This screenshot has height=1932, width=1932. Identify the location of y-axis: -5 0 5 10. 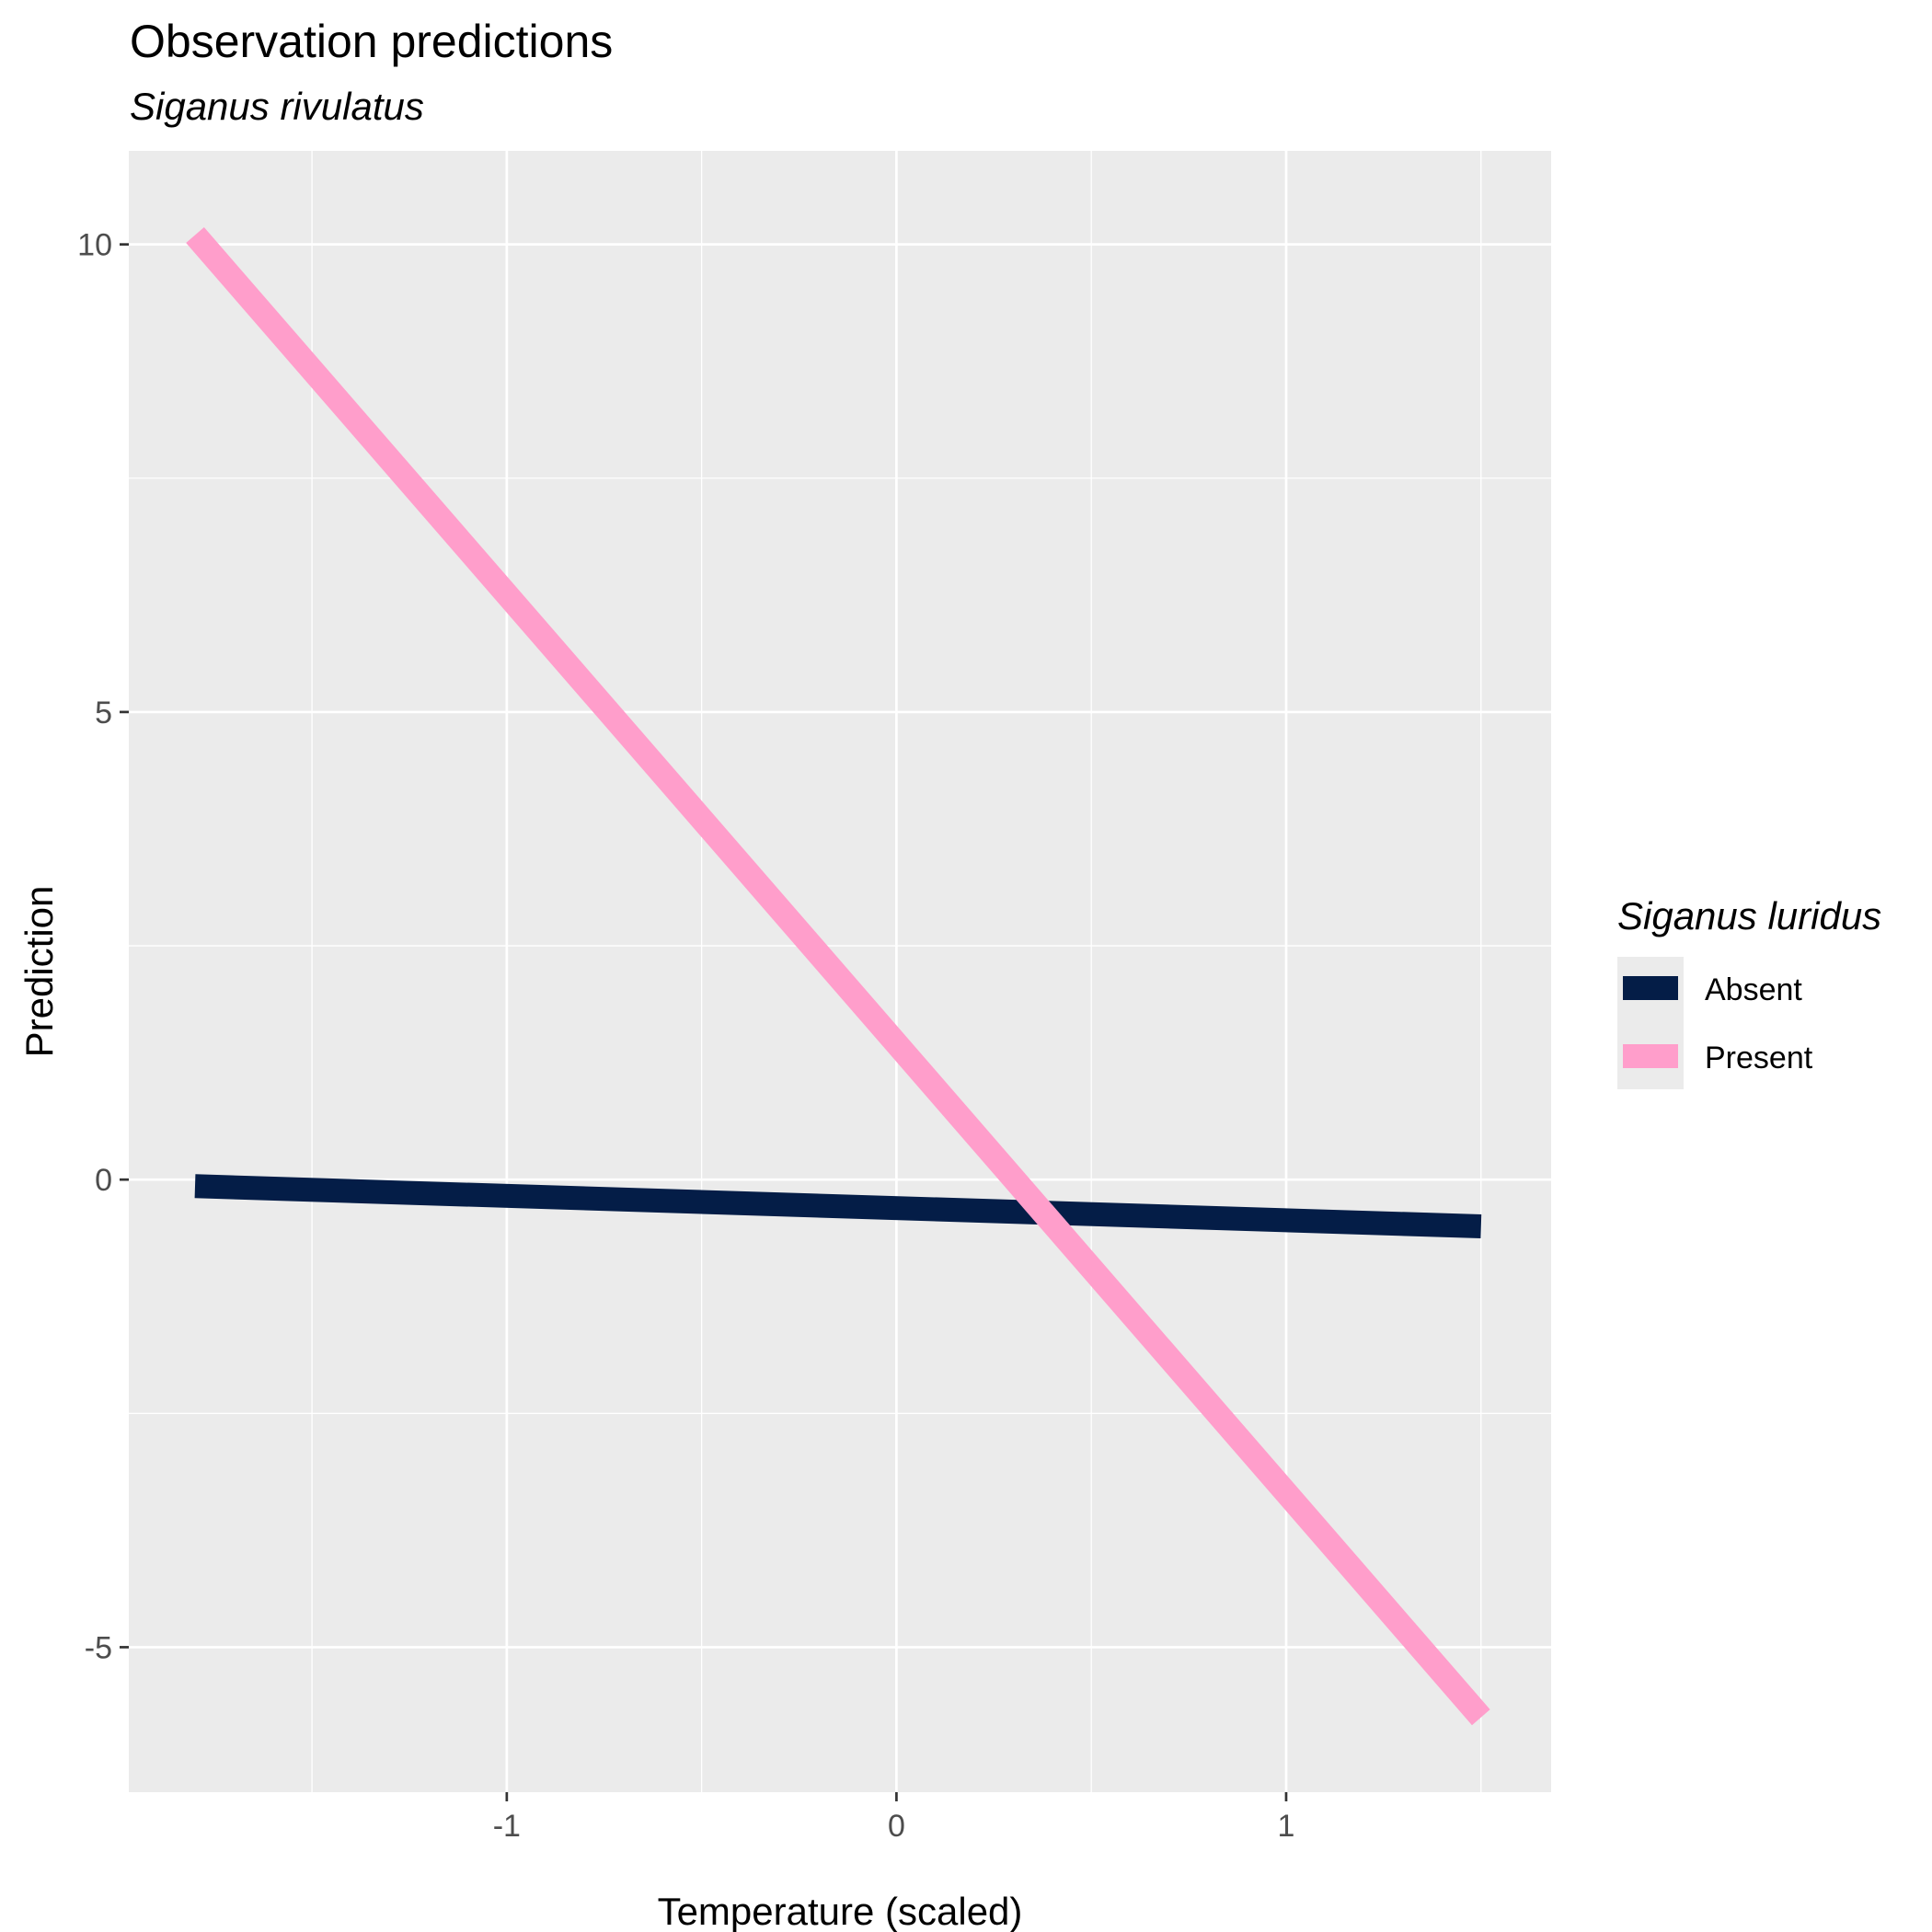
(103, 947).